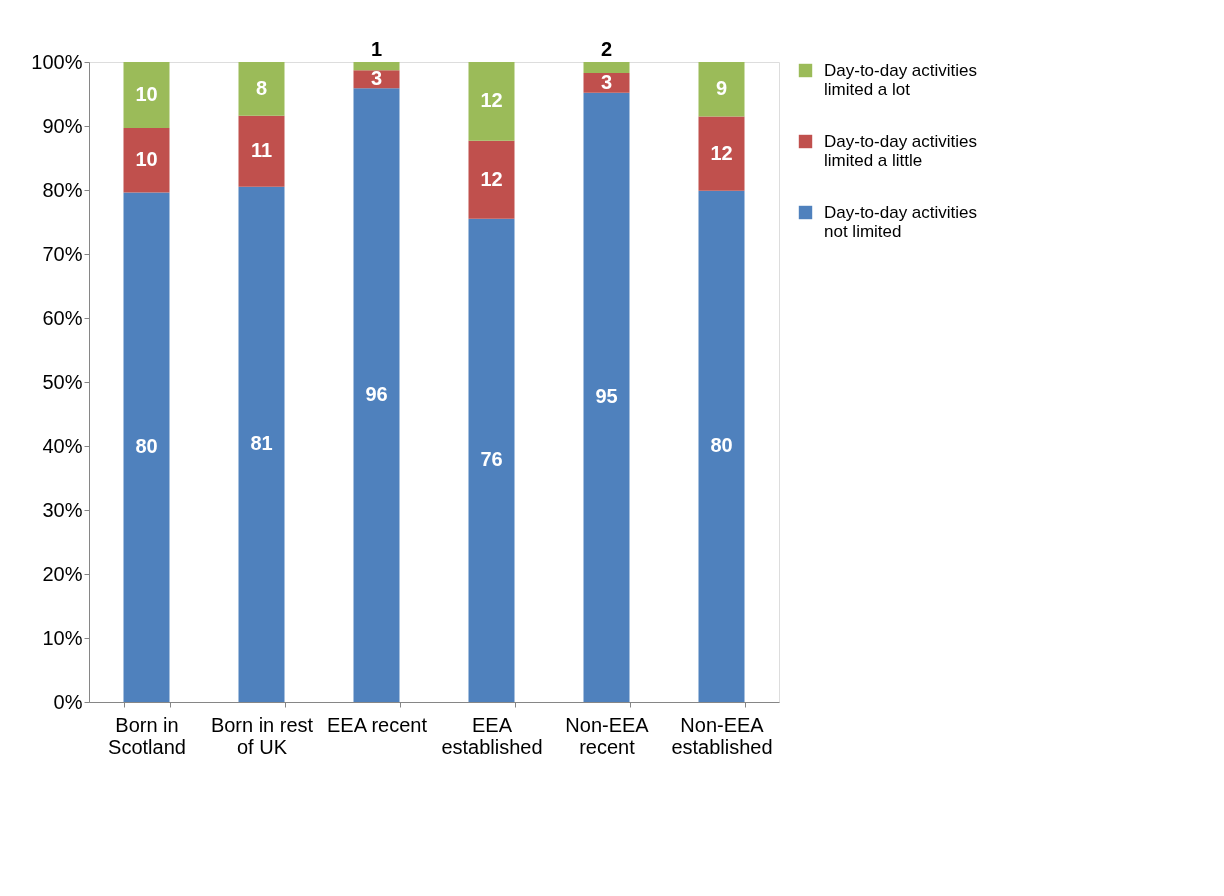  Describe the element at coordinates (62, 189) in the screenshot. I see `y-tick-label: 80%` at that location.